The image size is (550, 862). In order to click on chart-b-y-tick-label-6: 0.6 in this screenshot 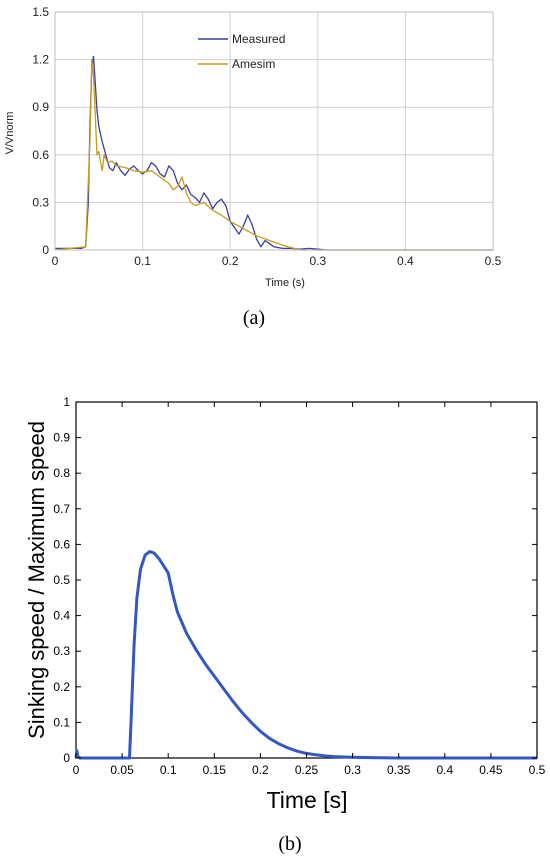, I will do `click(61, 544)`.